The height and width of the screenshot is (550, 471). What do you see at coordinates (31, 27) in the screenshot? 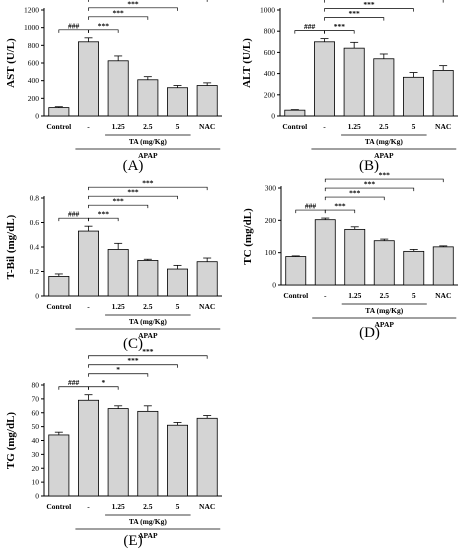
I see `y-tick-label: 1000` at bounding box center [31, 27].